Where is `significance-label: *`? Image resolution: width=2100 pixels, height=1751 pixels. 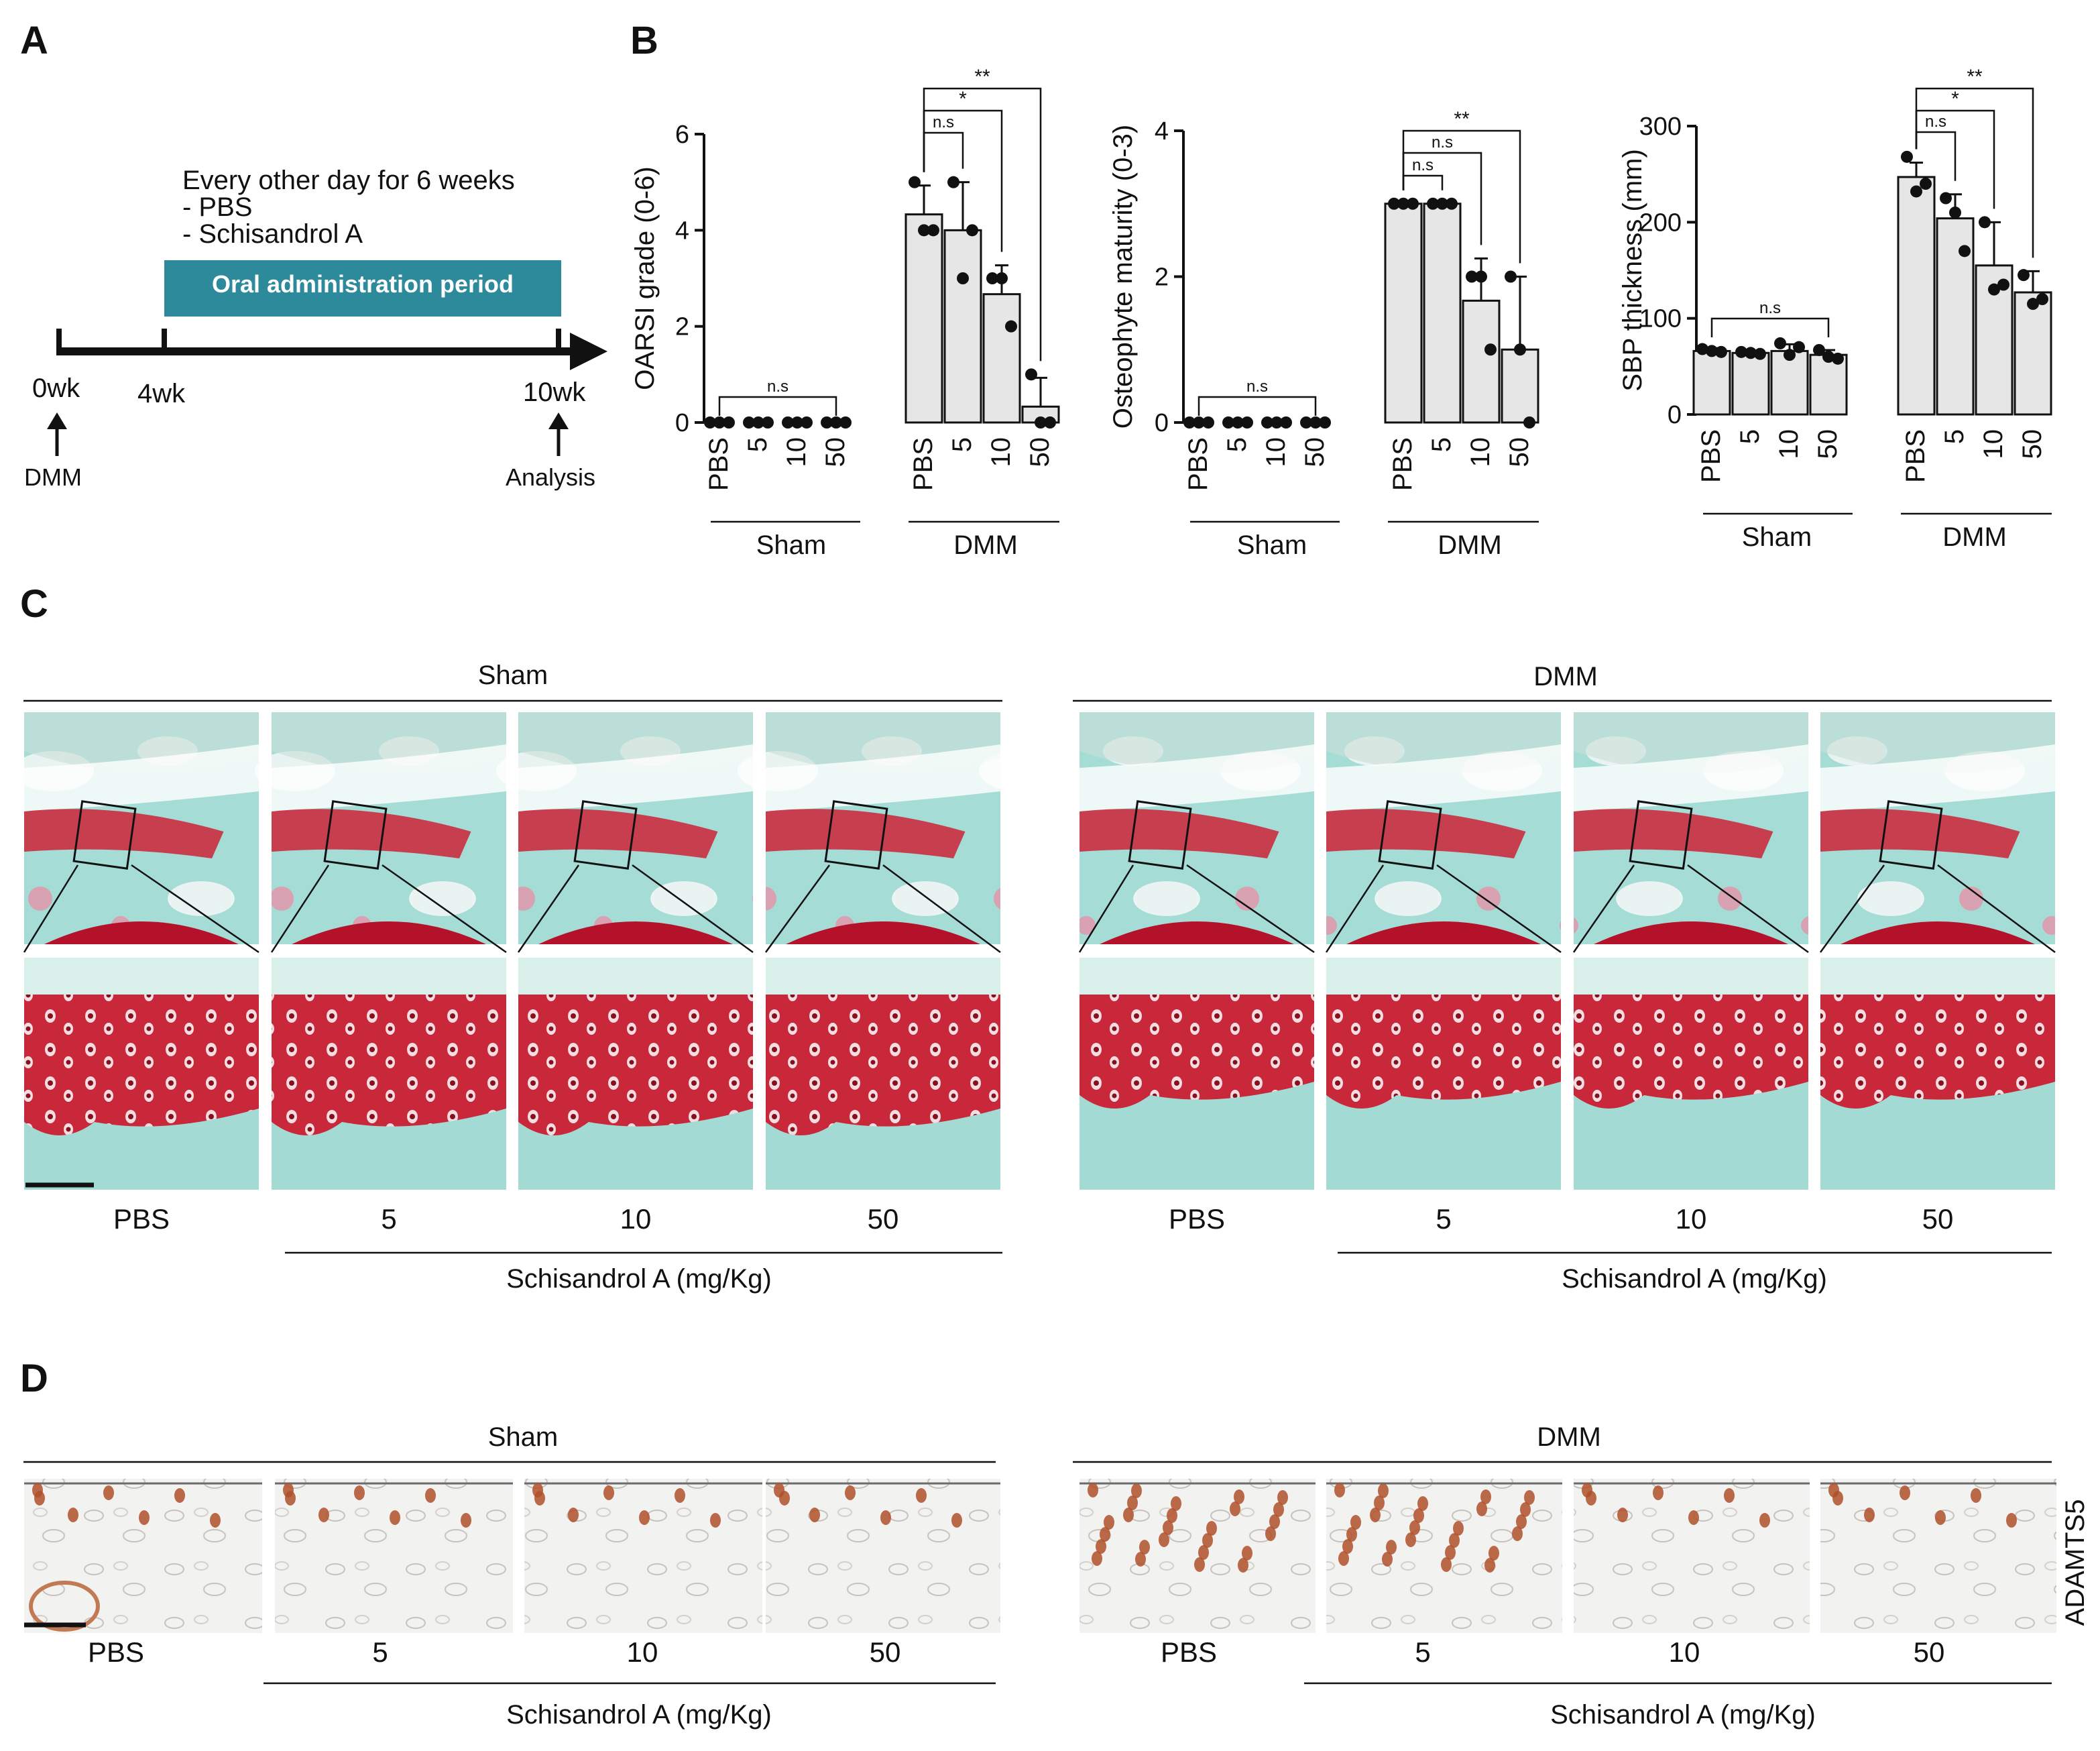 significance-label: * is located at coordinates (1955, 99).